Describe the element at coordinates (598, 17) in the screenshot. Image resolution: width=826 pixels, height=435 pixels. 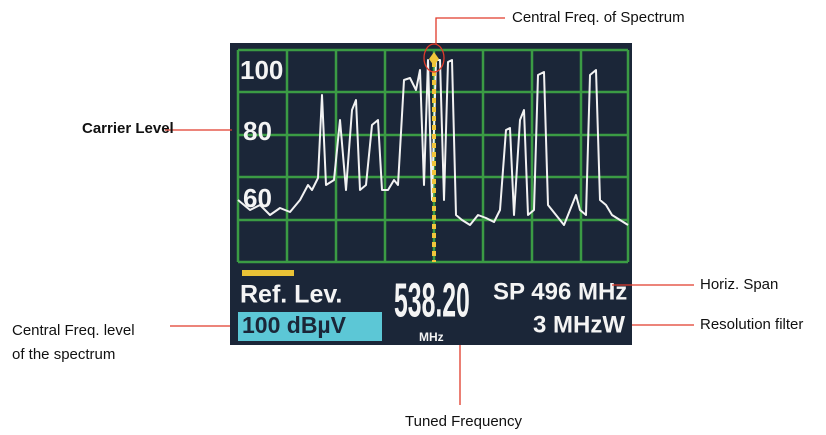
I see `annotation: Central Freq. of Spectrum` at that location.